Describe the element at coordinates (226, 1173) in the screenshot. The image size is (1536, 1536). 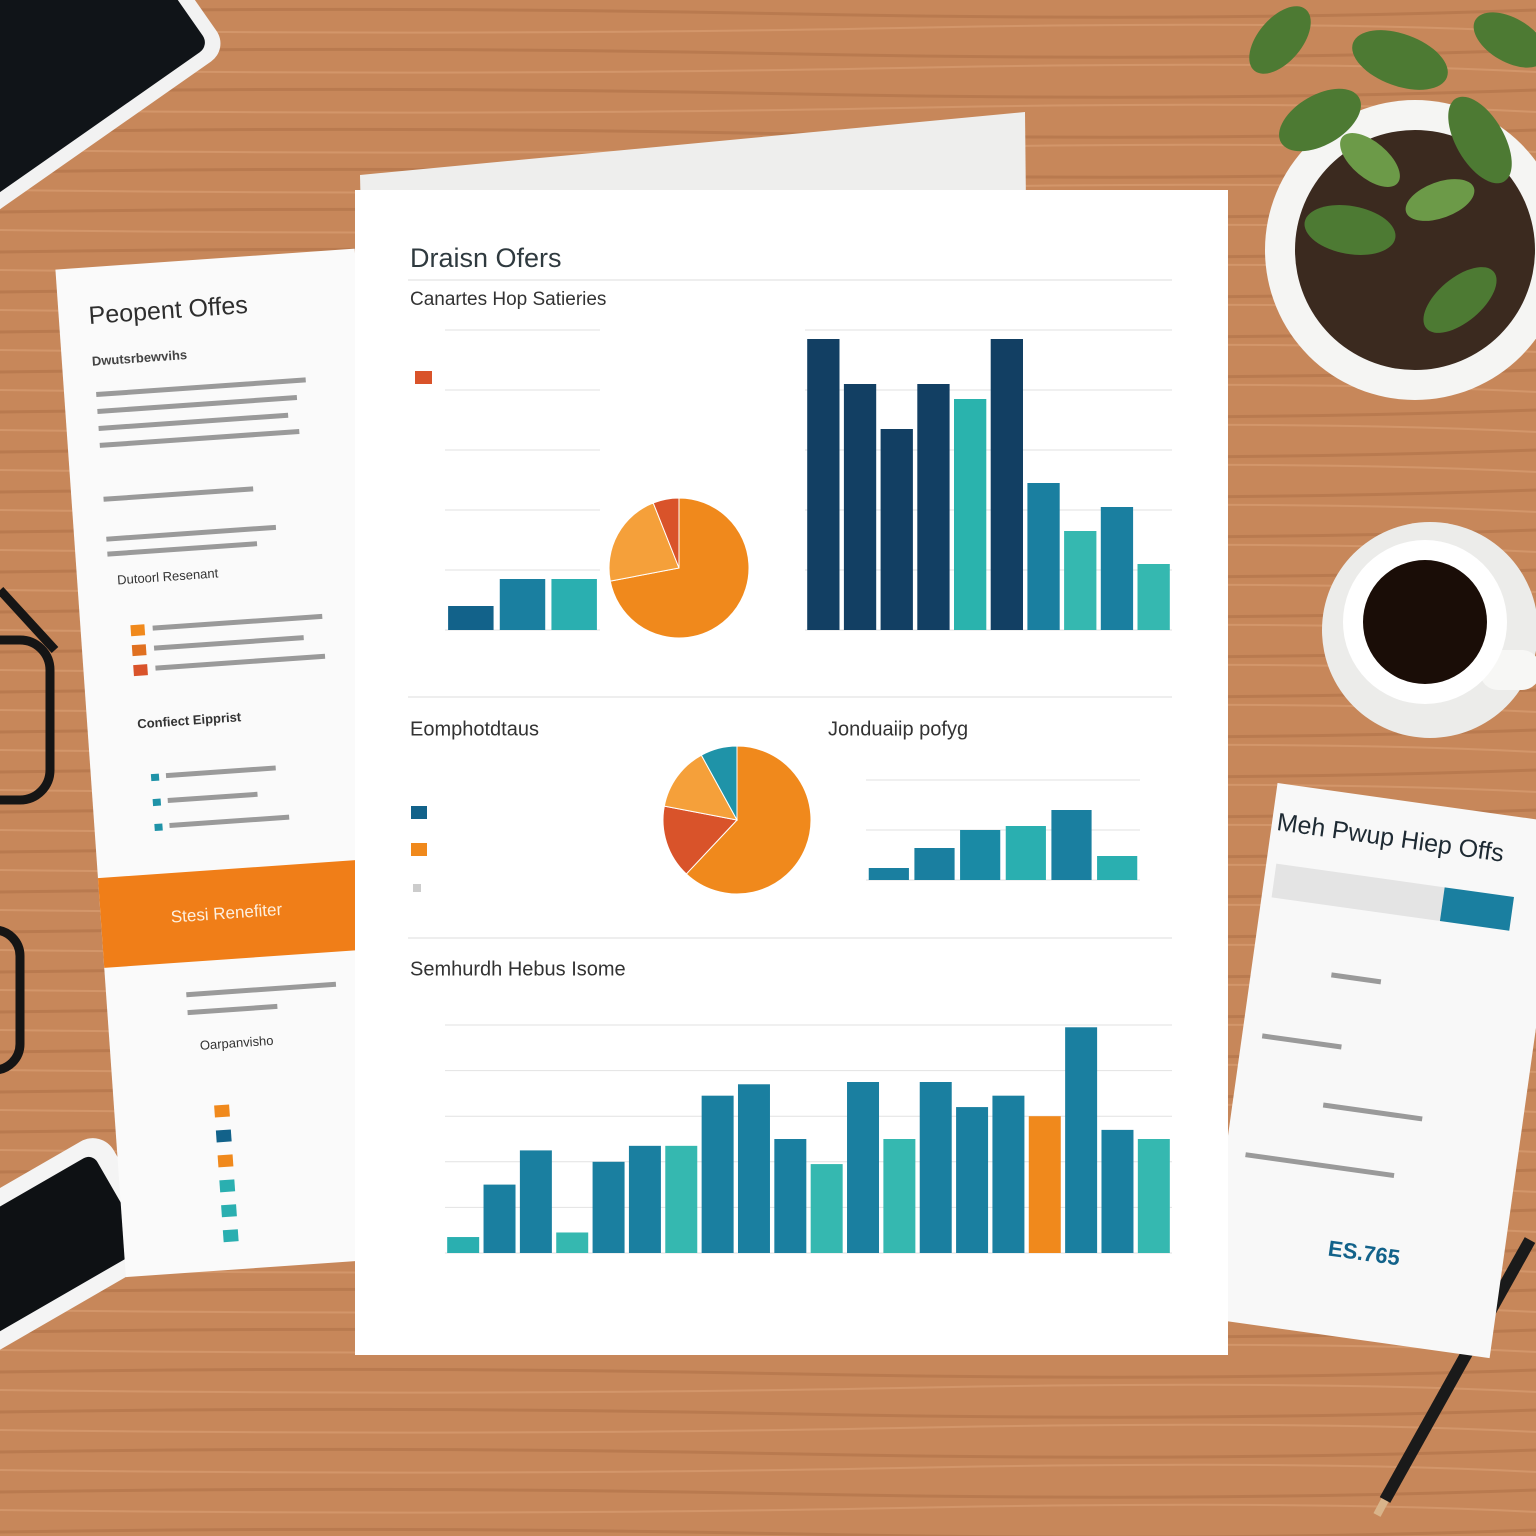
I see `footer-list` at that location.